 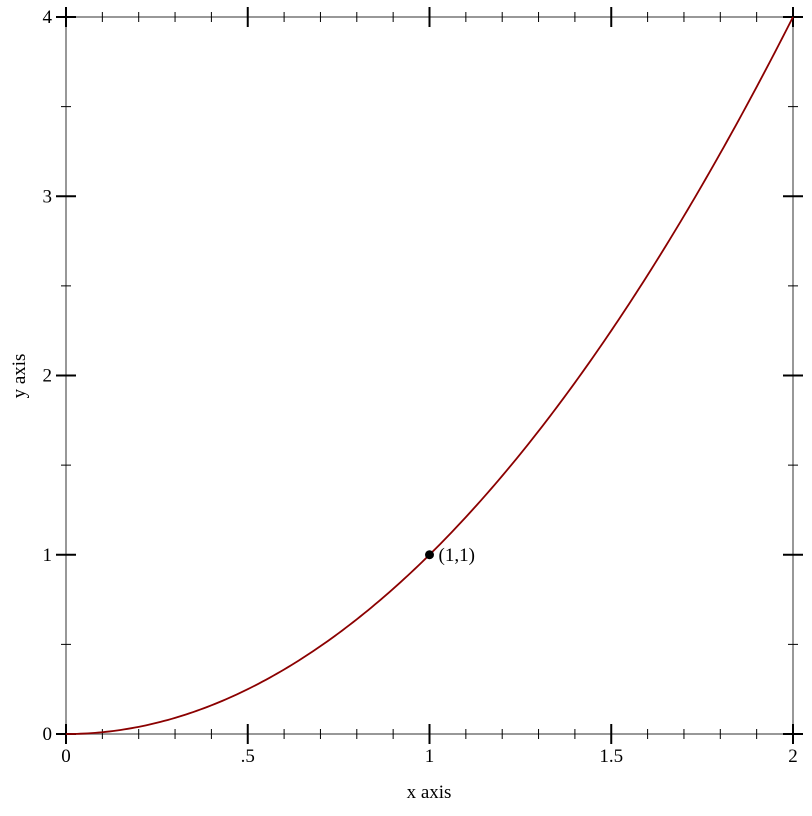 What do you see at coordinates (48, 196) in the screenshot?
I see `y-tick-label: 3` at bounding box center [48, 196].